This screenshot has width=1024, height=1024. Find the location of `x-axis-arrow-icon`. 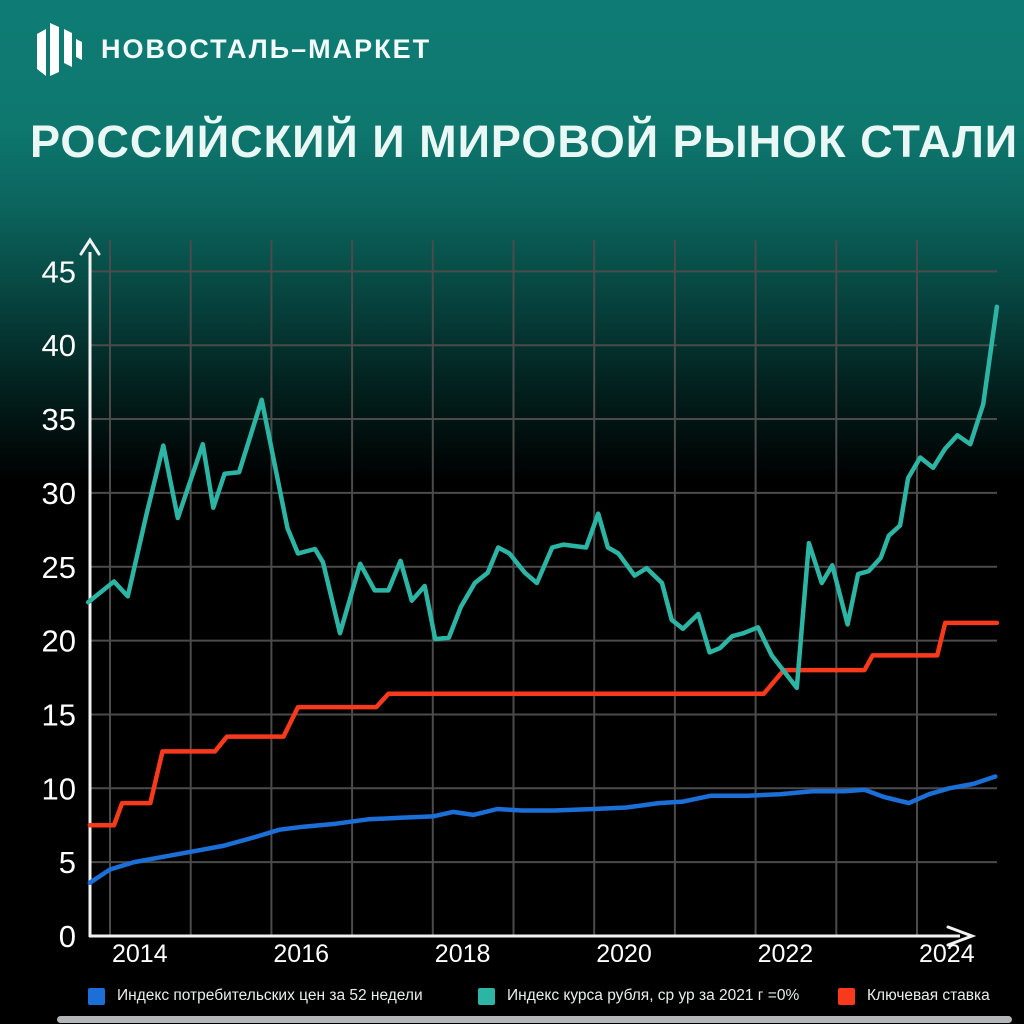

x-axis-arrow-icon is located at coordinates (961, 936).